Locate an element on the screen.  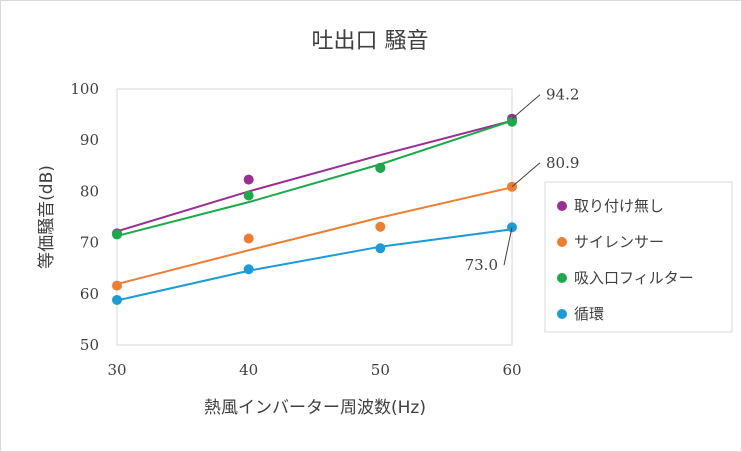
x-tick-label: 40 is located at coordinates (248, 370).